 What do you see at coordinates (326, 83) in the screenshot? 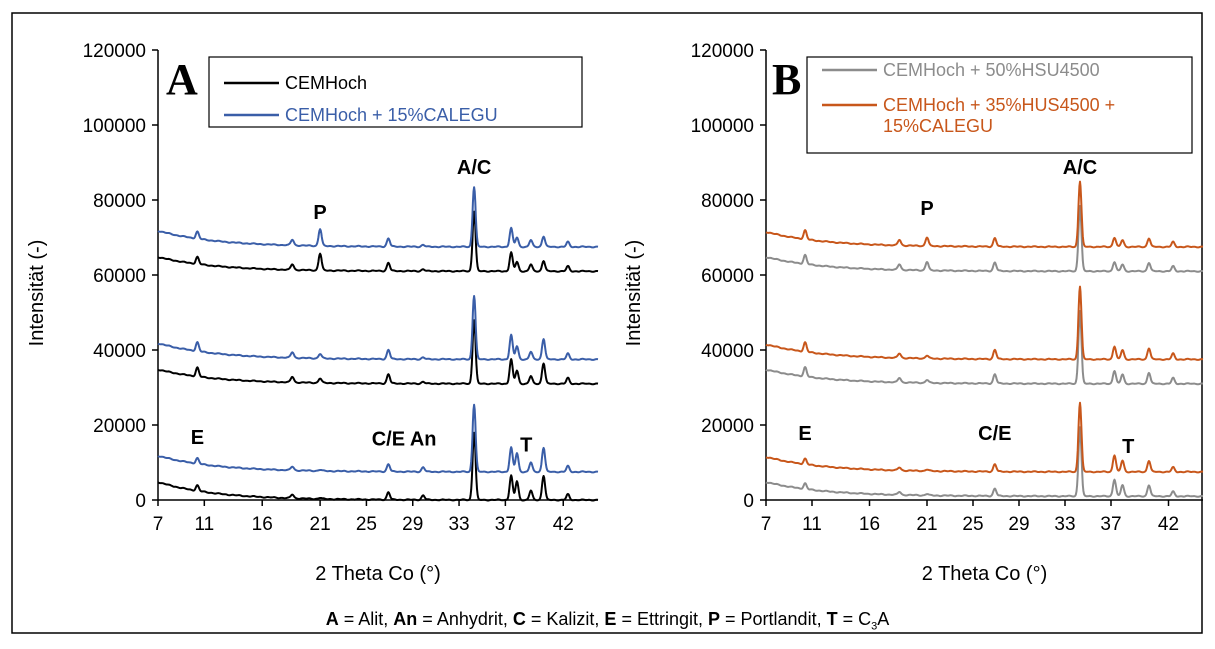
I see `legend-entry: CEMHoch` at bounding box center [326, 83].